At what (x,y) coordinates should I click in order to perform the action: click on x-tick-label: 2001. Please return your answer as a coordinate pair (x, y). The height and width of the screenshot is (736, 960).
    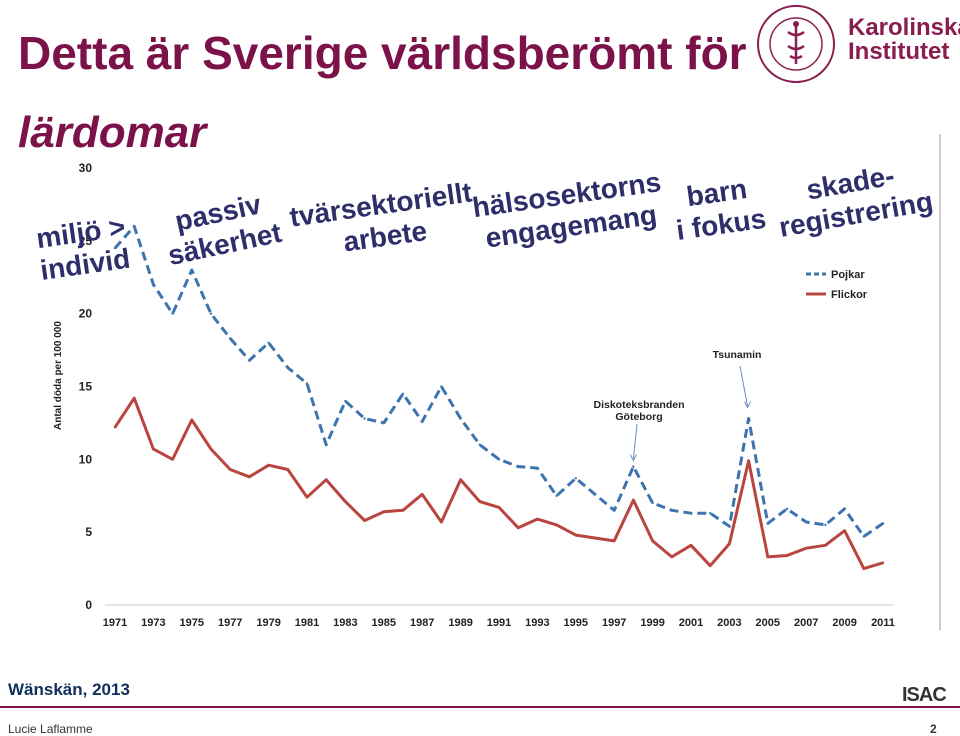
    Looking at the image, I should click on (691, 623).